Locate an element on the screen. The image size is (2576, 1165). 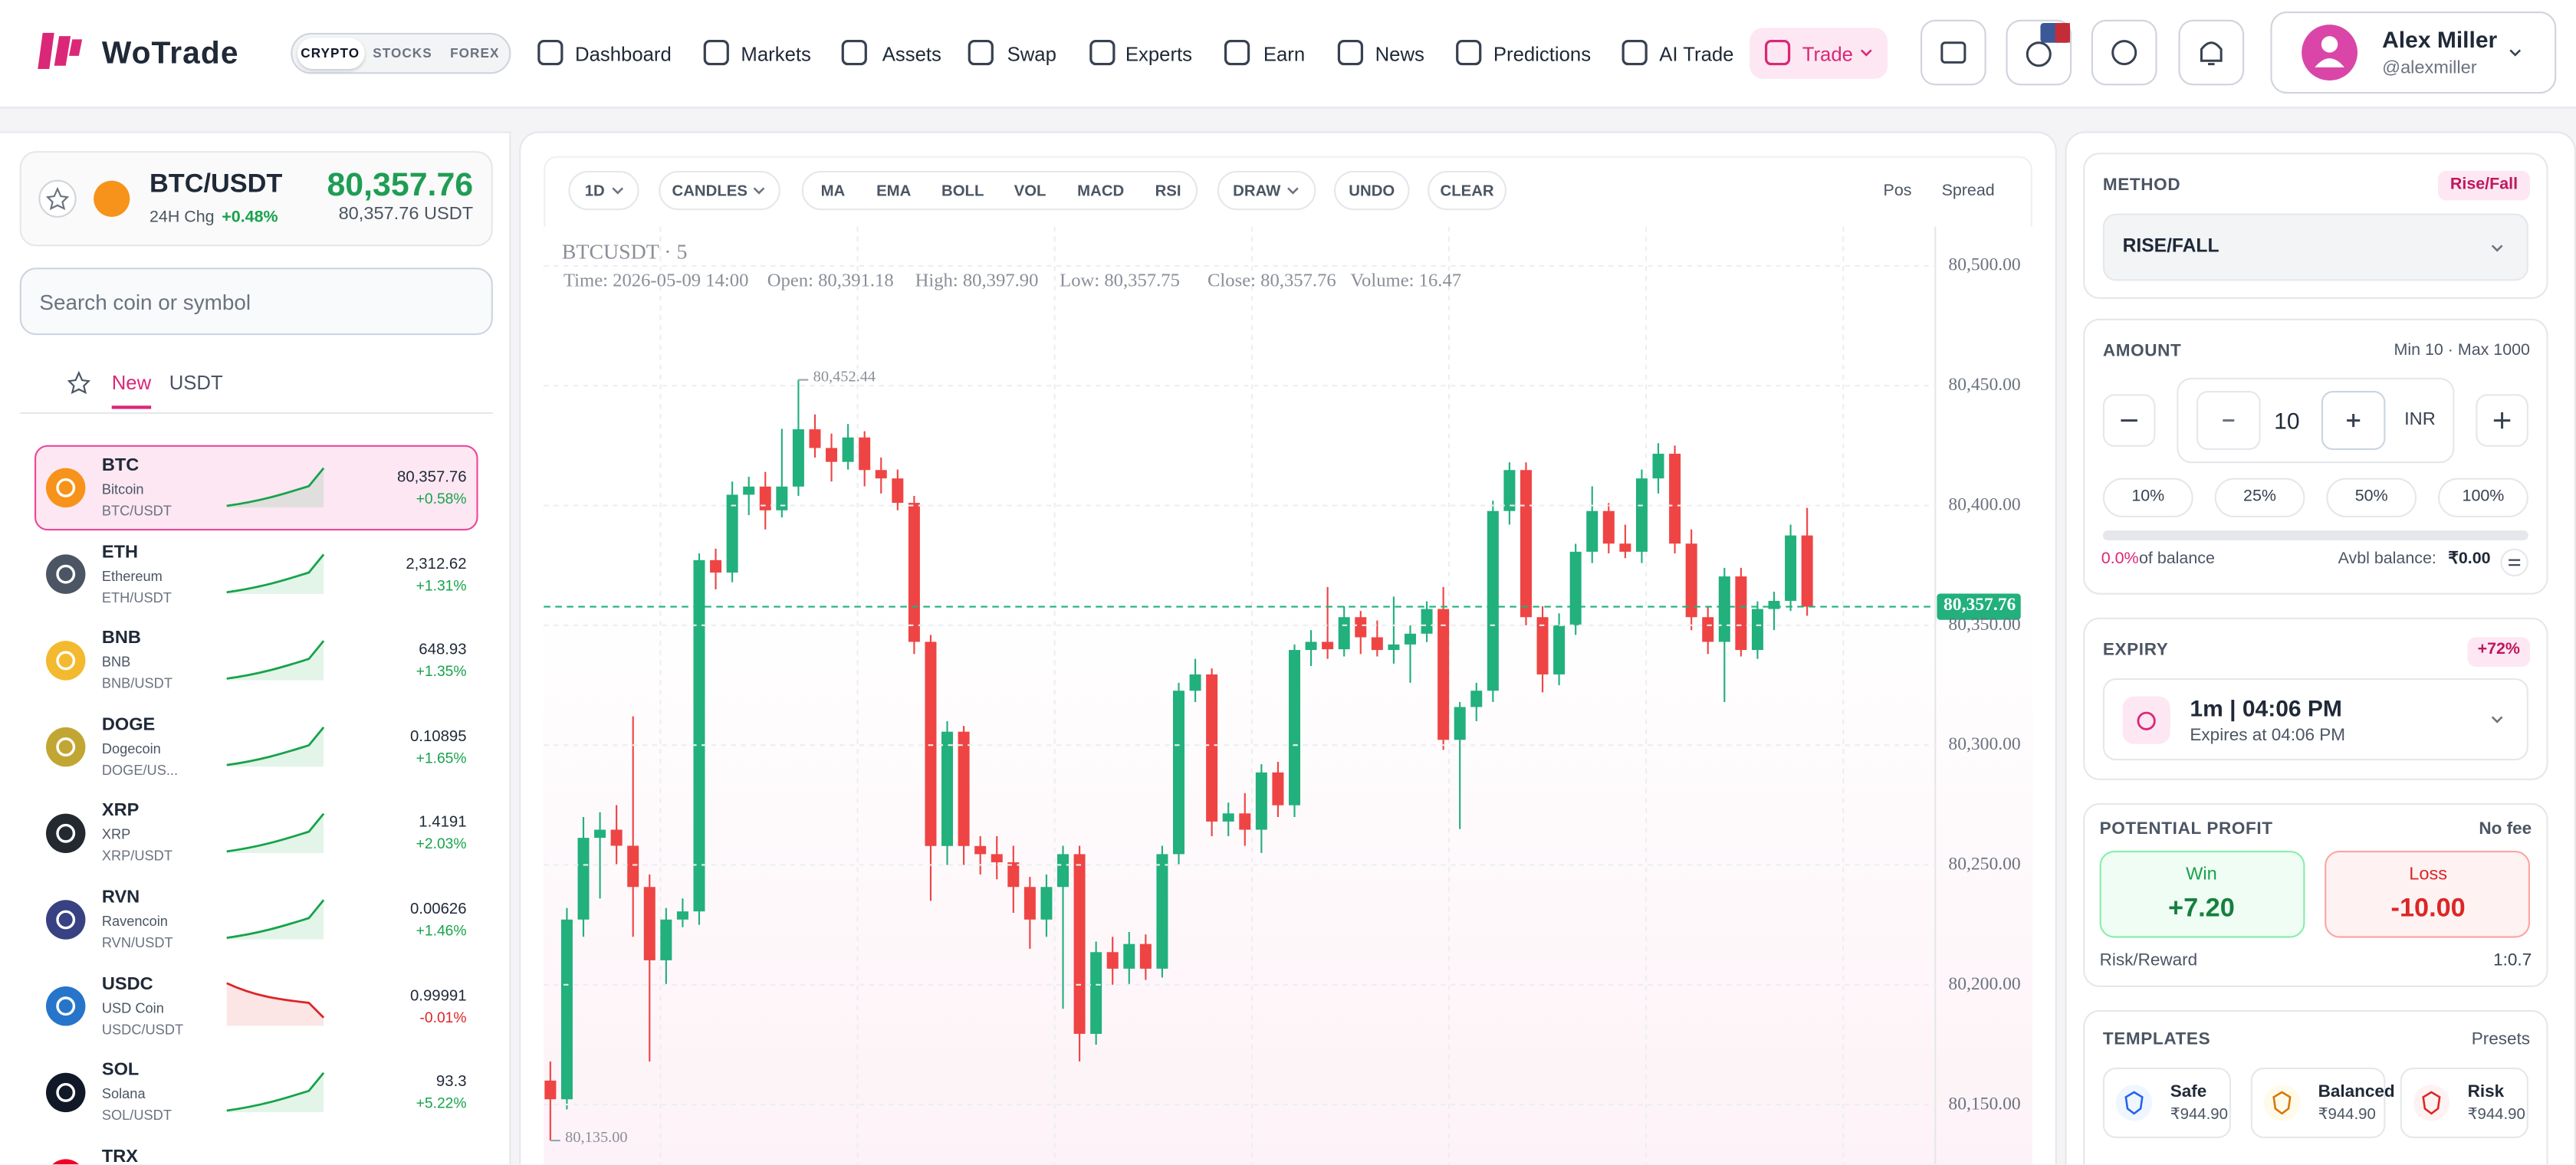
coin-pair: ETH/USDT is located at coordinates (136, 596).